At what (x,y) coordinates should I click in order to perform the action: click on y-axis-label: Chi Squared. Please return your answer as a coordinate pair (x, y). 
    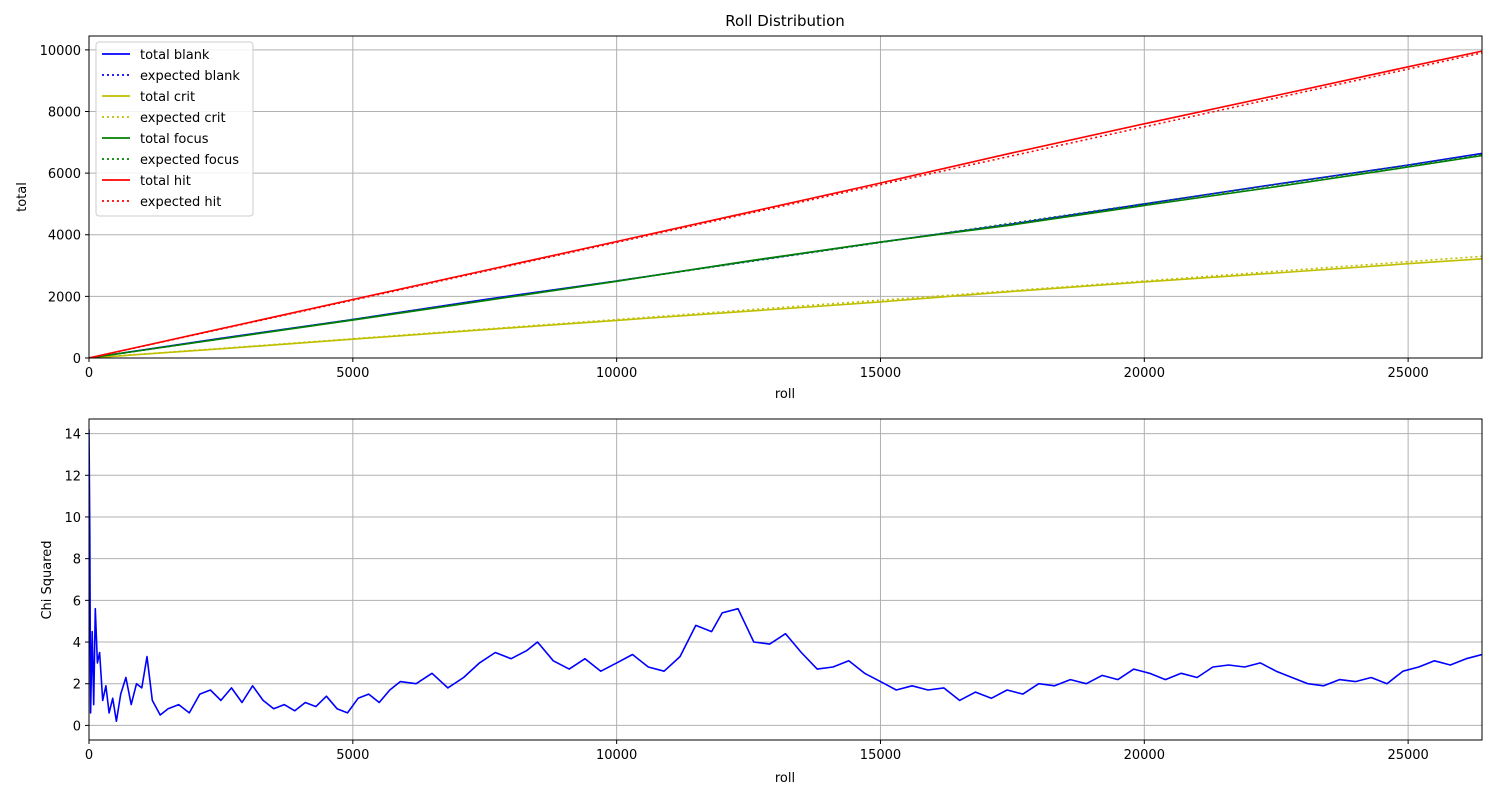
    Looking at the image, I should click on (47, 579).